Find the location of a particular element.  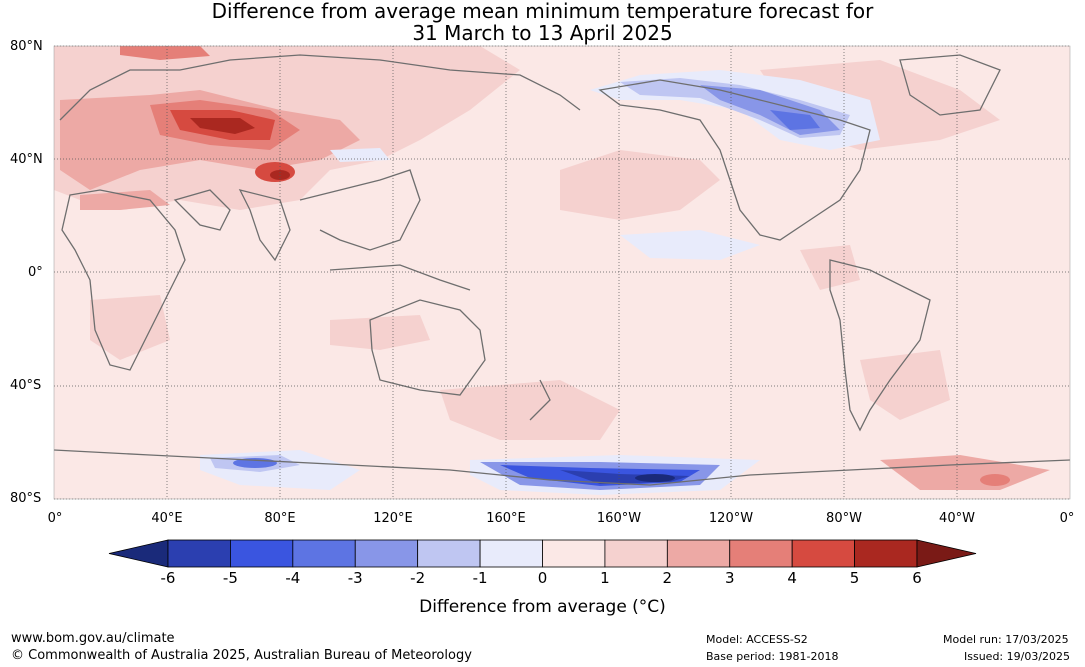

lat-label-40s: 40°S is located at coordinates (26, 385).